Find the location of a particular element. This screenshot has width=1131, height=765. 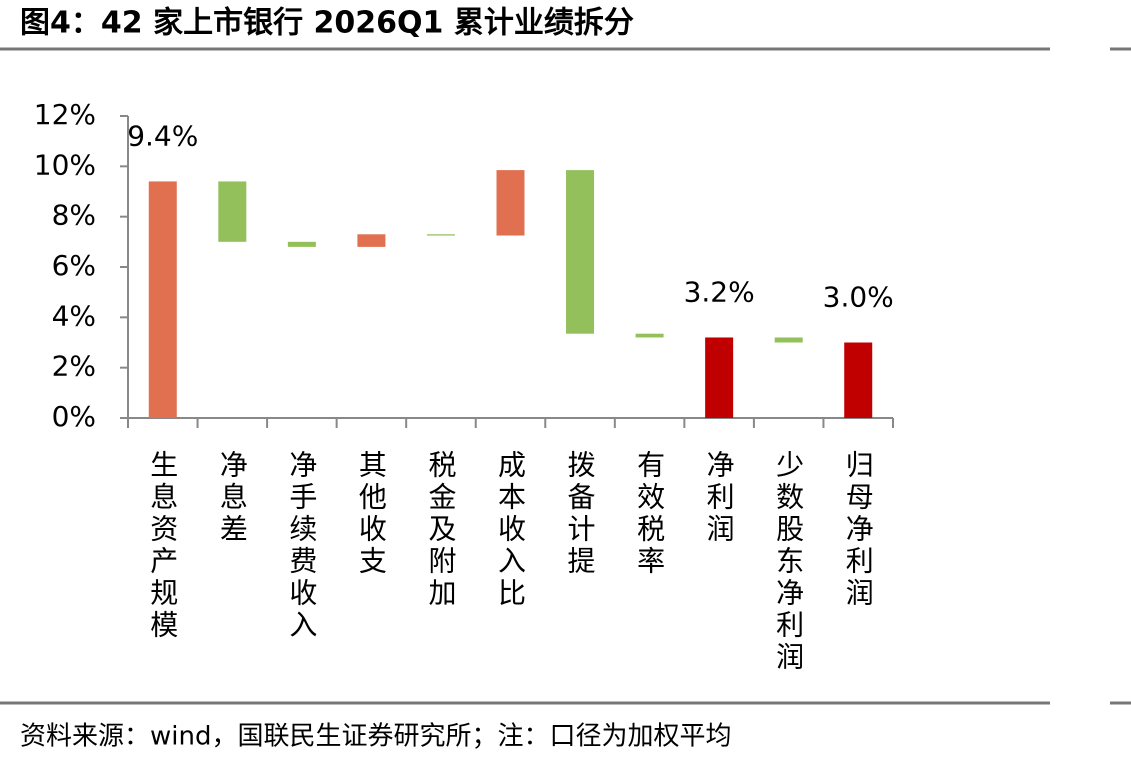

x-tick-label: 生息资产规模 is located at coordinates (162, 546).